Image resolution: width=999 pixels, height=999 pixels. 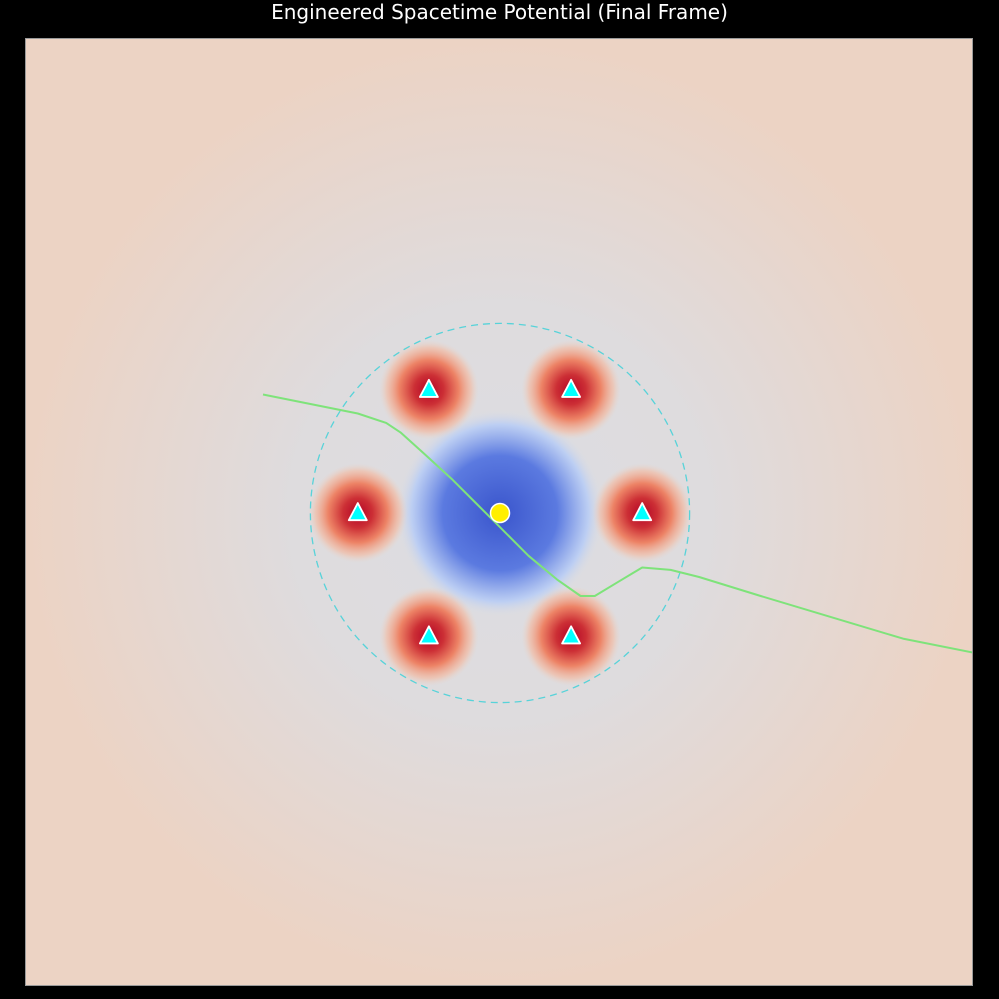 I want to click on marker-layer, so click(x=500, y=511).